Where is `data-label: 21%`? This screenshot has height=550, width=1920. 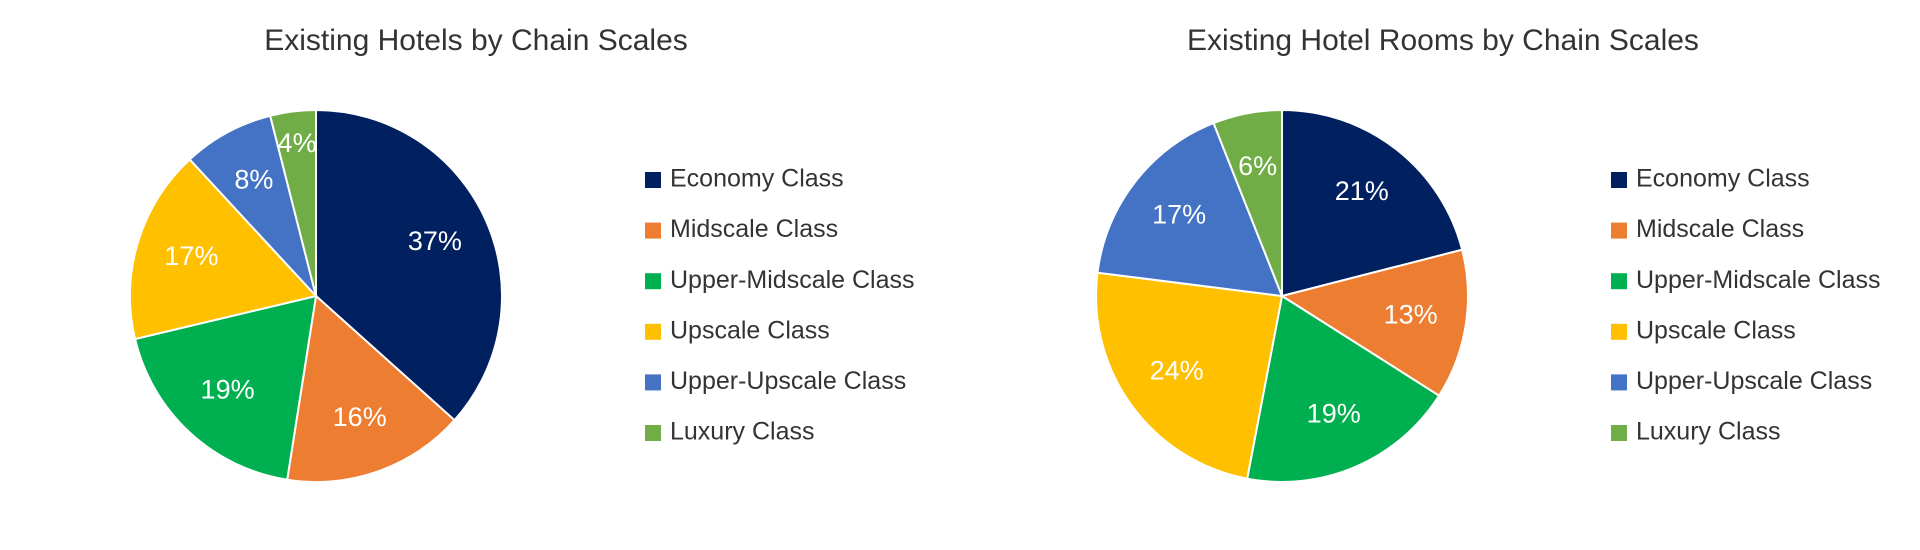 data-label: 21% is located at coordinates (1362, 191).